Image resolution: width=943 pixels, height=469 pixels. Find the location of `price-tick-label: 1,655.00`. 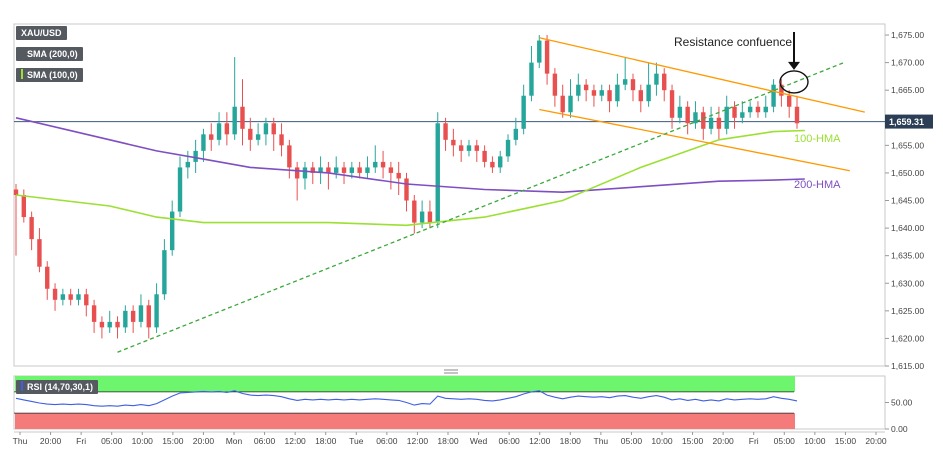

price-tick-label: 1,655.00 is located at coordinates (907, 145).